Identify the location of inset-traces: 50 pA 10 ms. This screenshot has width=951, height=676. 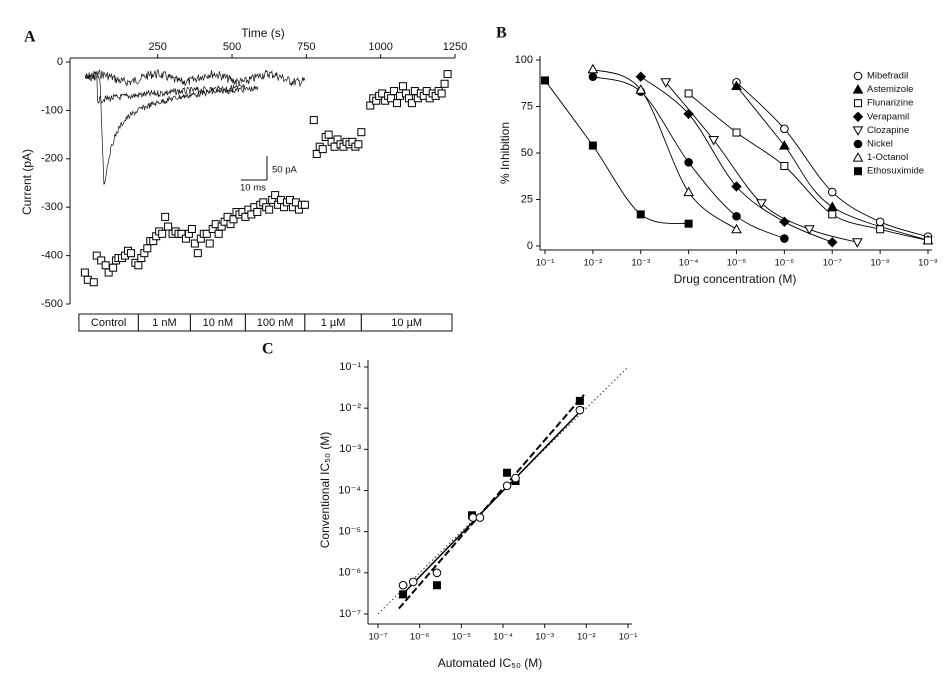
(195, 131).